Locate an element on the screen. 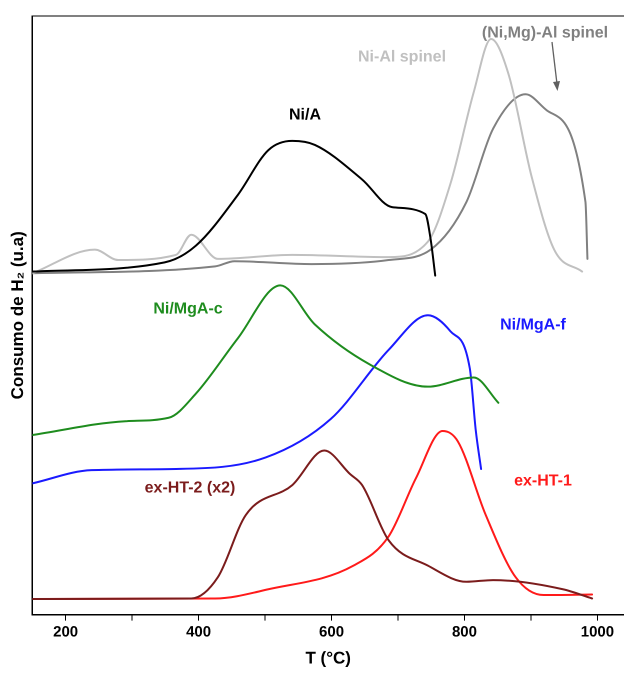 The image size is (624, 677). series-label: Ni/A is located at coordinates (305, 115).